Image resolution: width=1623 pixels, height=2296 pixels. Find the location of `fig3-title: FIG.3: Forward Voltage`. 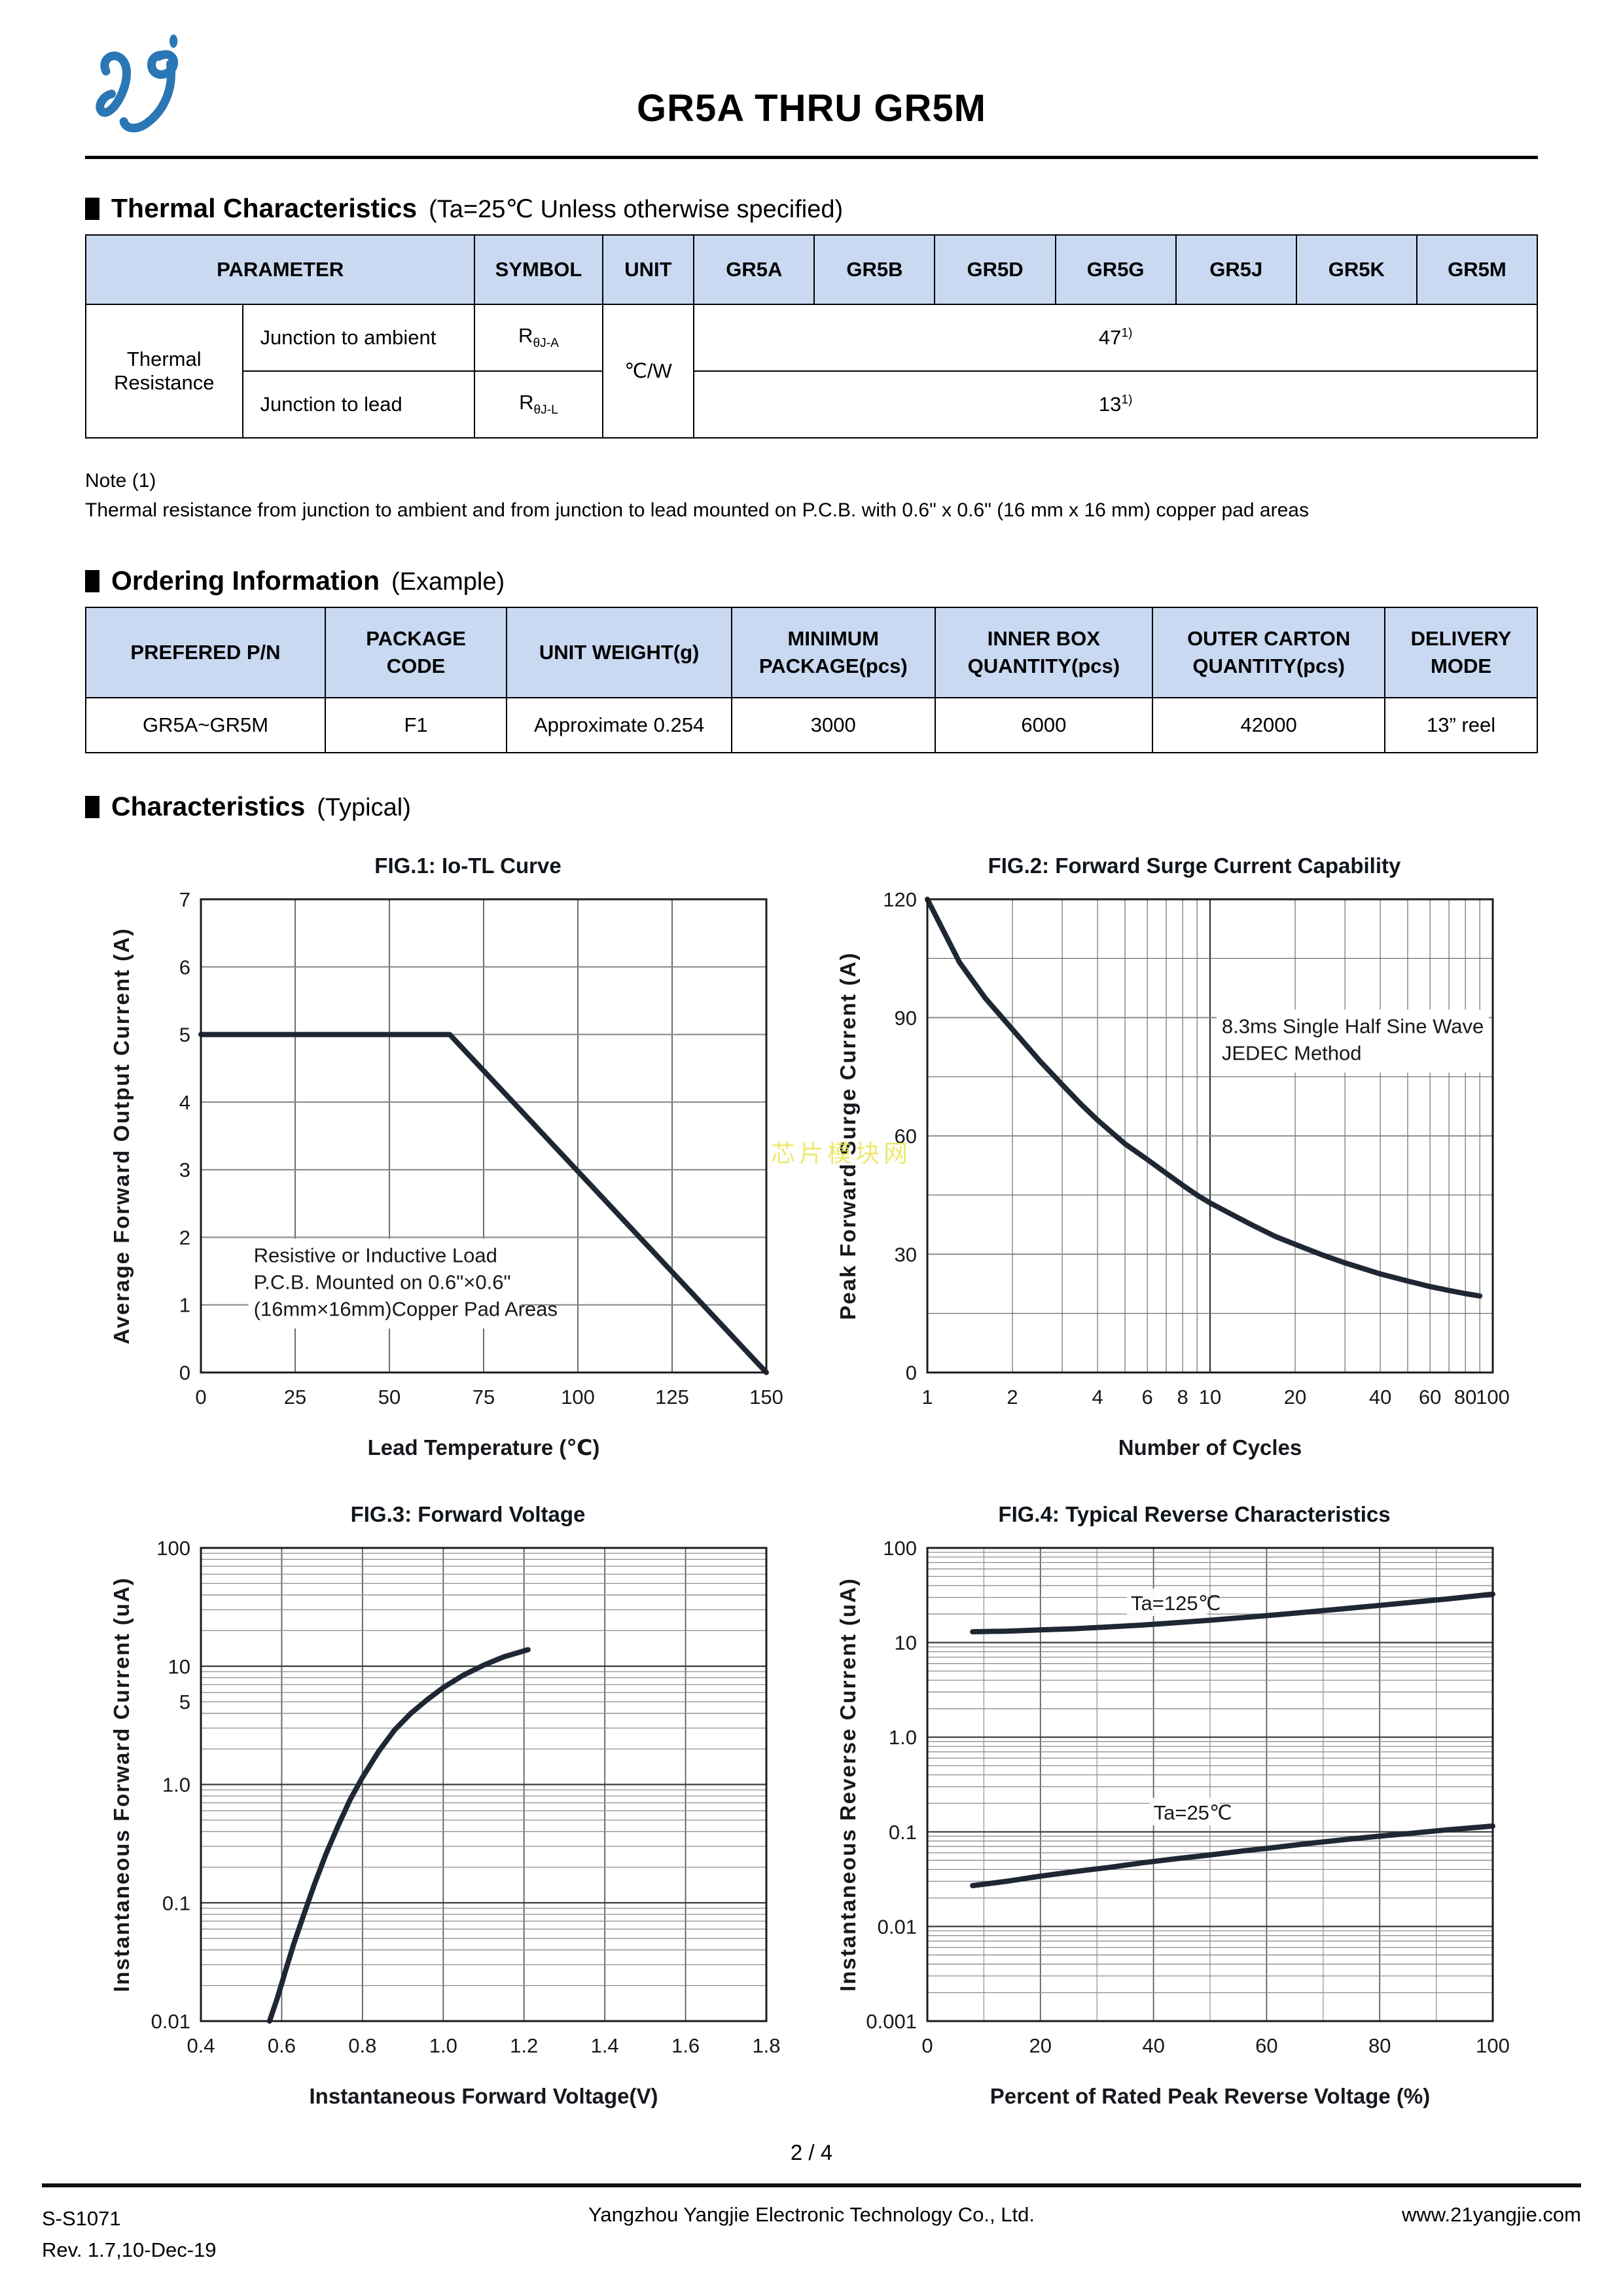

fig3-title: FIG.3: Forward Voltage is located at coordinates (468, 1514).